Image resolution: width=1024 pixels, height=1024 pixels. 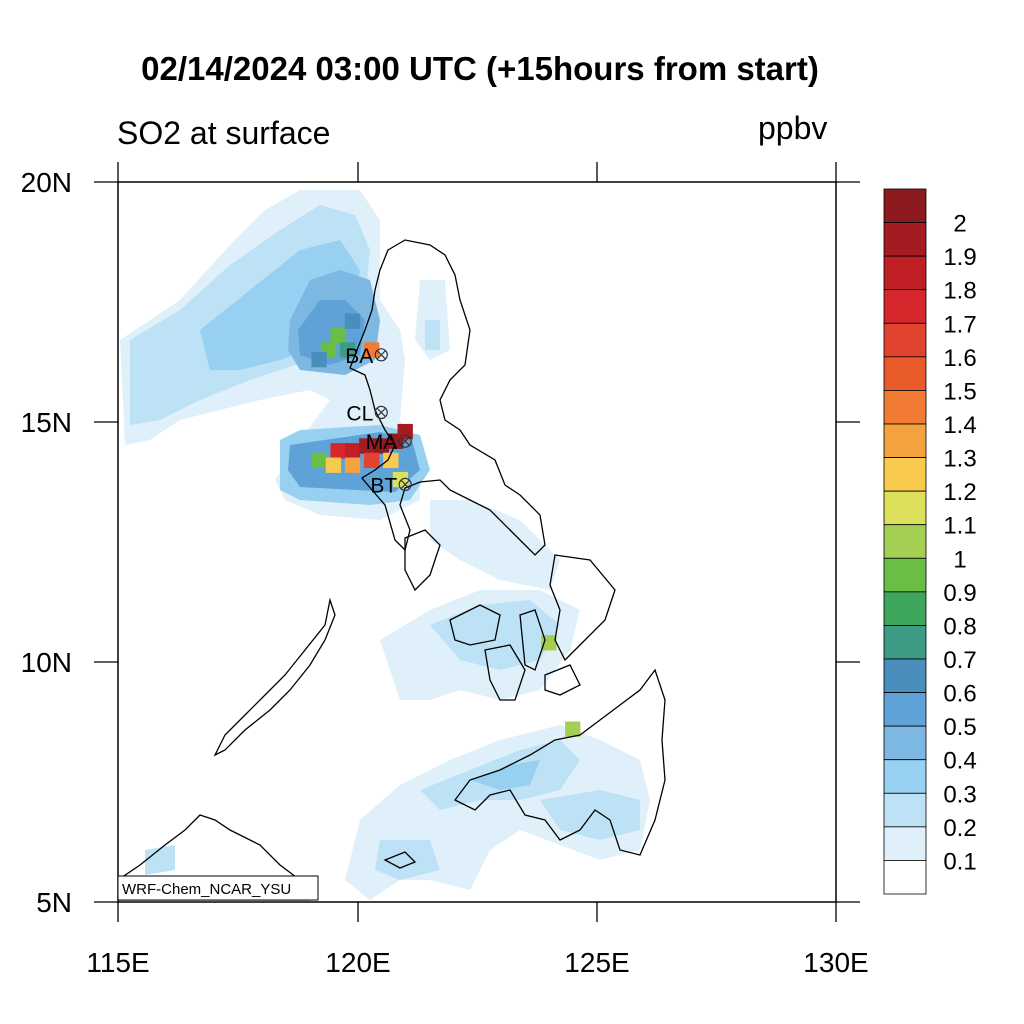 What do you see at coordinates (959, 391) in the screenshot?
I see `colorbar-label: 1.5` at bounding box center [959, 391].